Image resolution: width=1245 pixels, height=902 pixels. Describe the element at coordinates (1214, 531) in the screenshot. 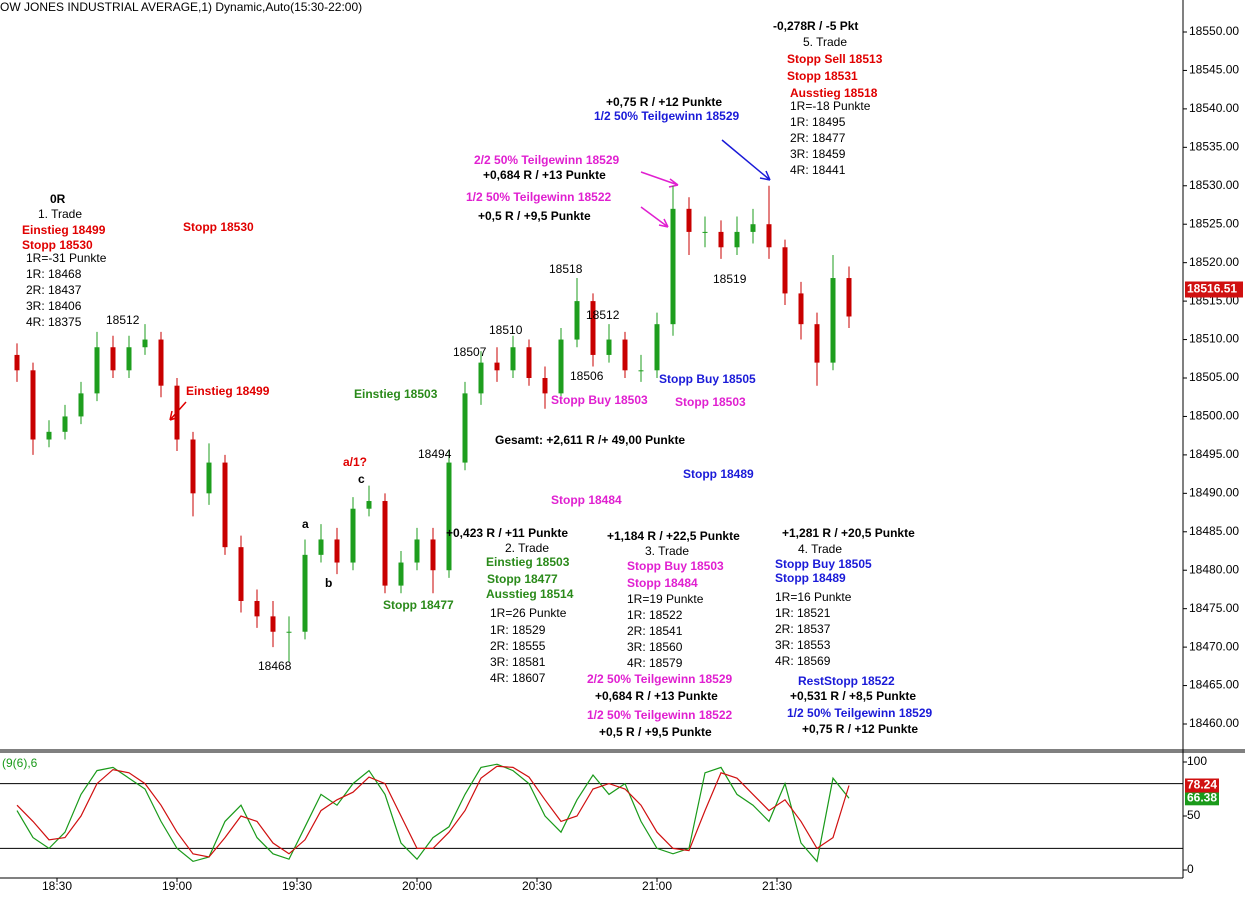

I see `y-tick-label: 18485.00` at that location.